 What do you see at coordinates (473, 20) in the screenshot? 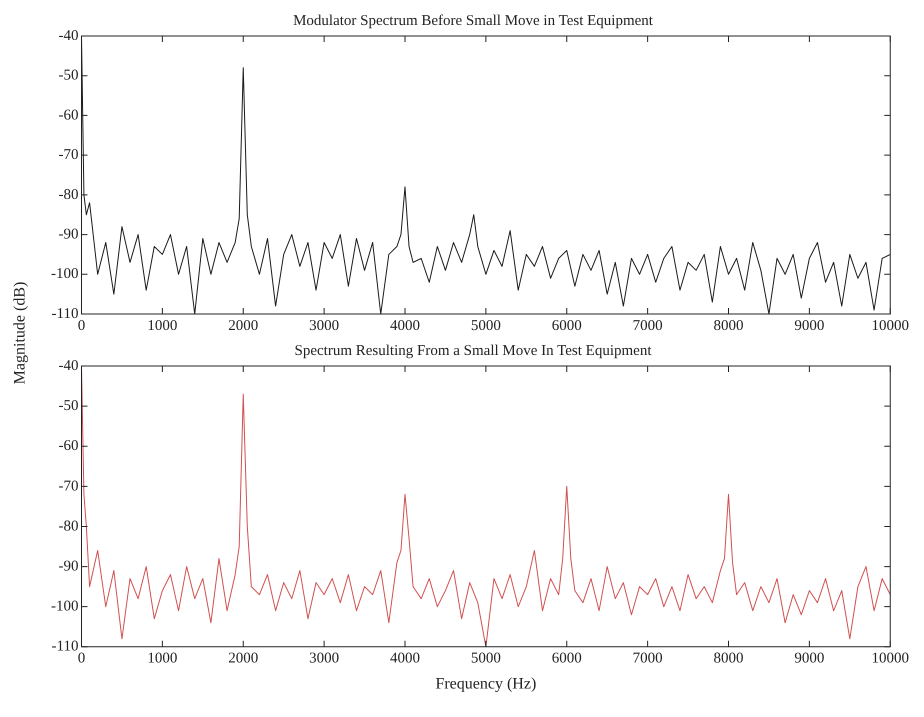
I see `chart-title: Modulator Spectrum Before Small Move in Test Equipment` at bounding box center [473, 20].